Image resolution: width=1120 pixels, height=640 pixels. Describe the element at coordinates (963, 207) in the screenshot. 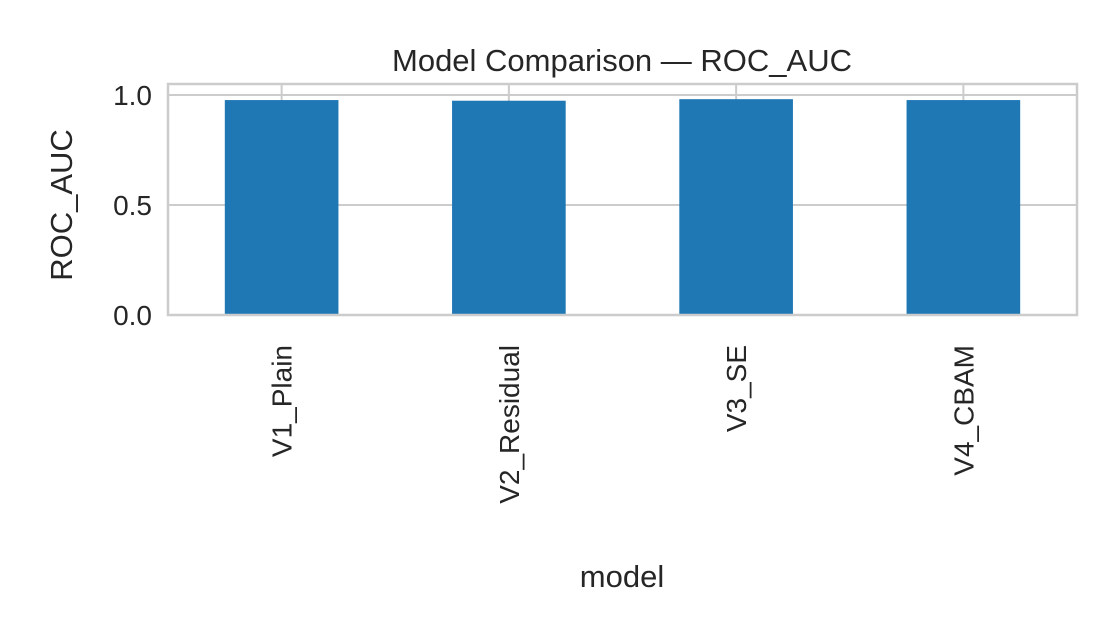

I see `bar-v4-cbam` at that location.